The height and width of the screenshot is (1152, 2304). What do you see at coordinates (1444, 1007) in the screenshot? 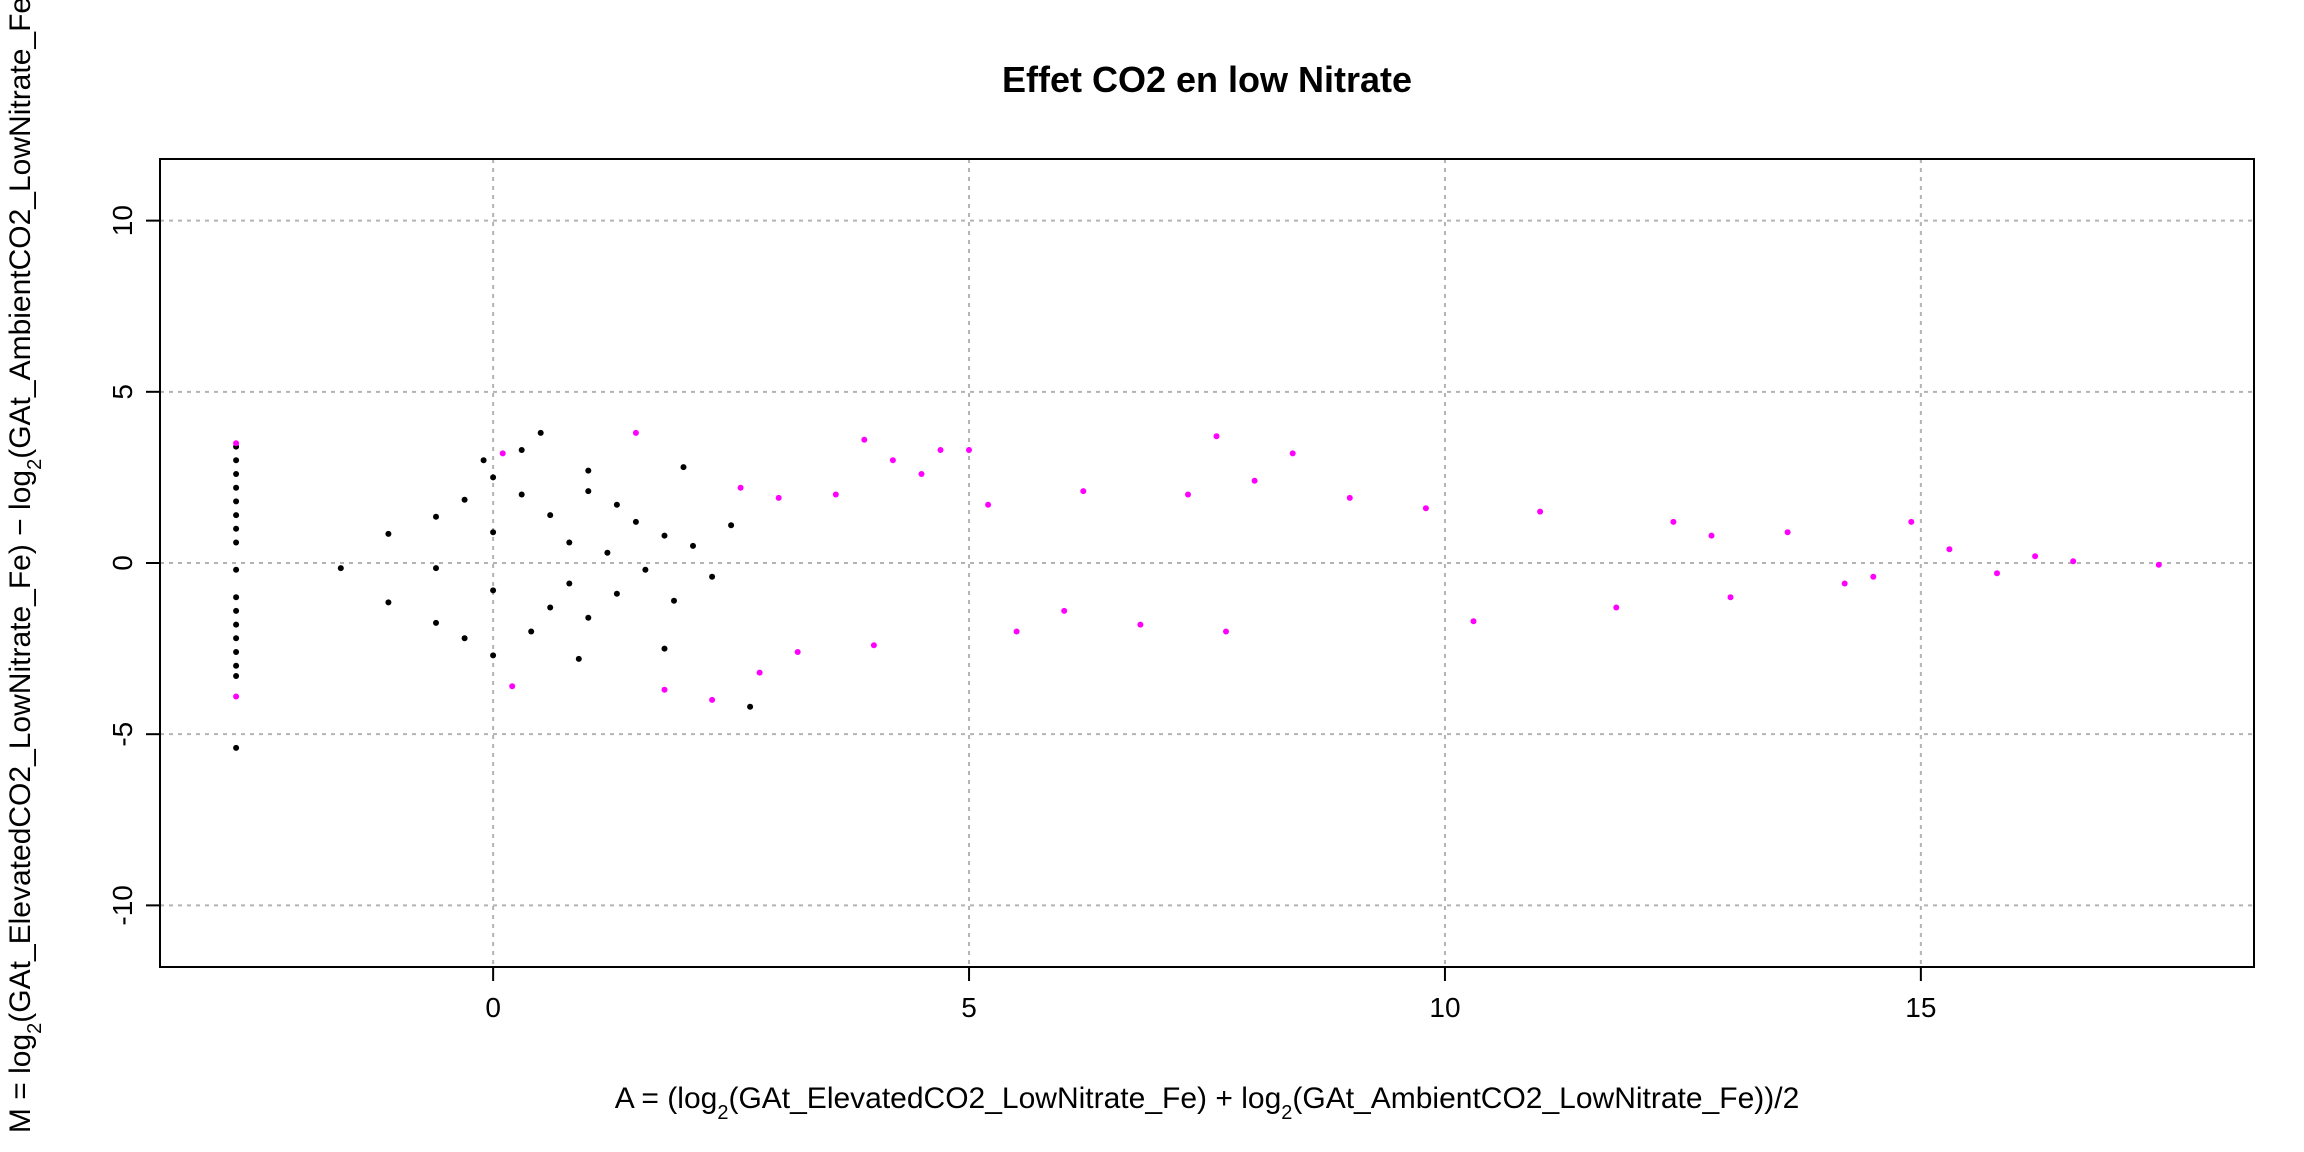
I see `x-tick-label: 10` at bounding box center [1444, 1007].